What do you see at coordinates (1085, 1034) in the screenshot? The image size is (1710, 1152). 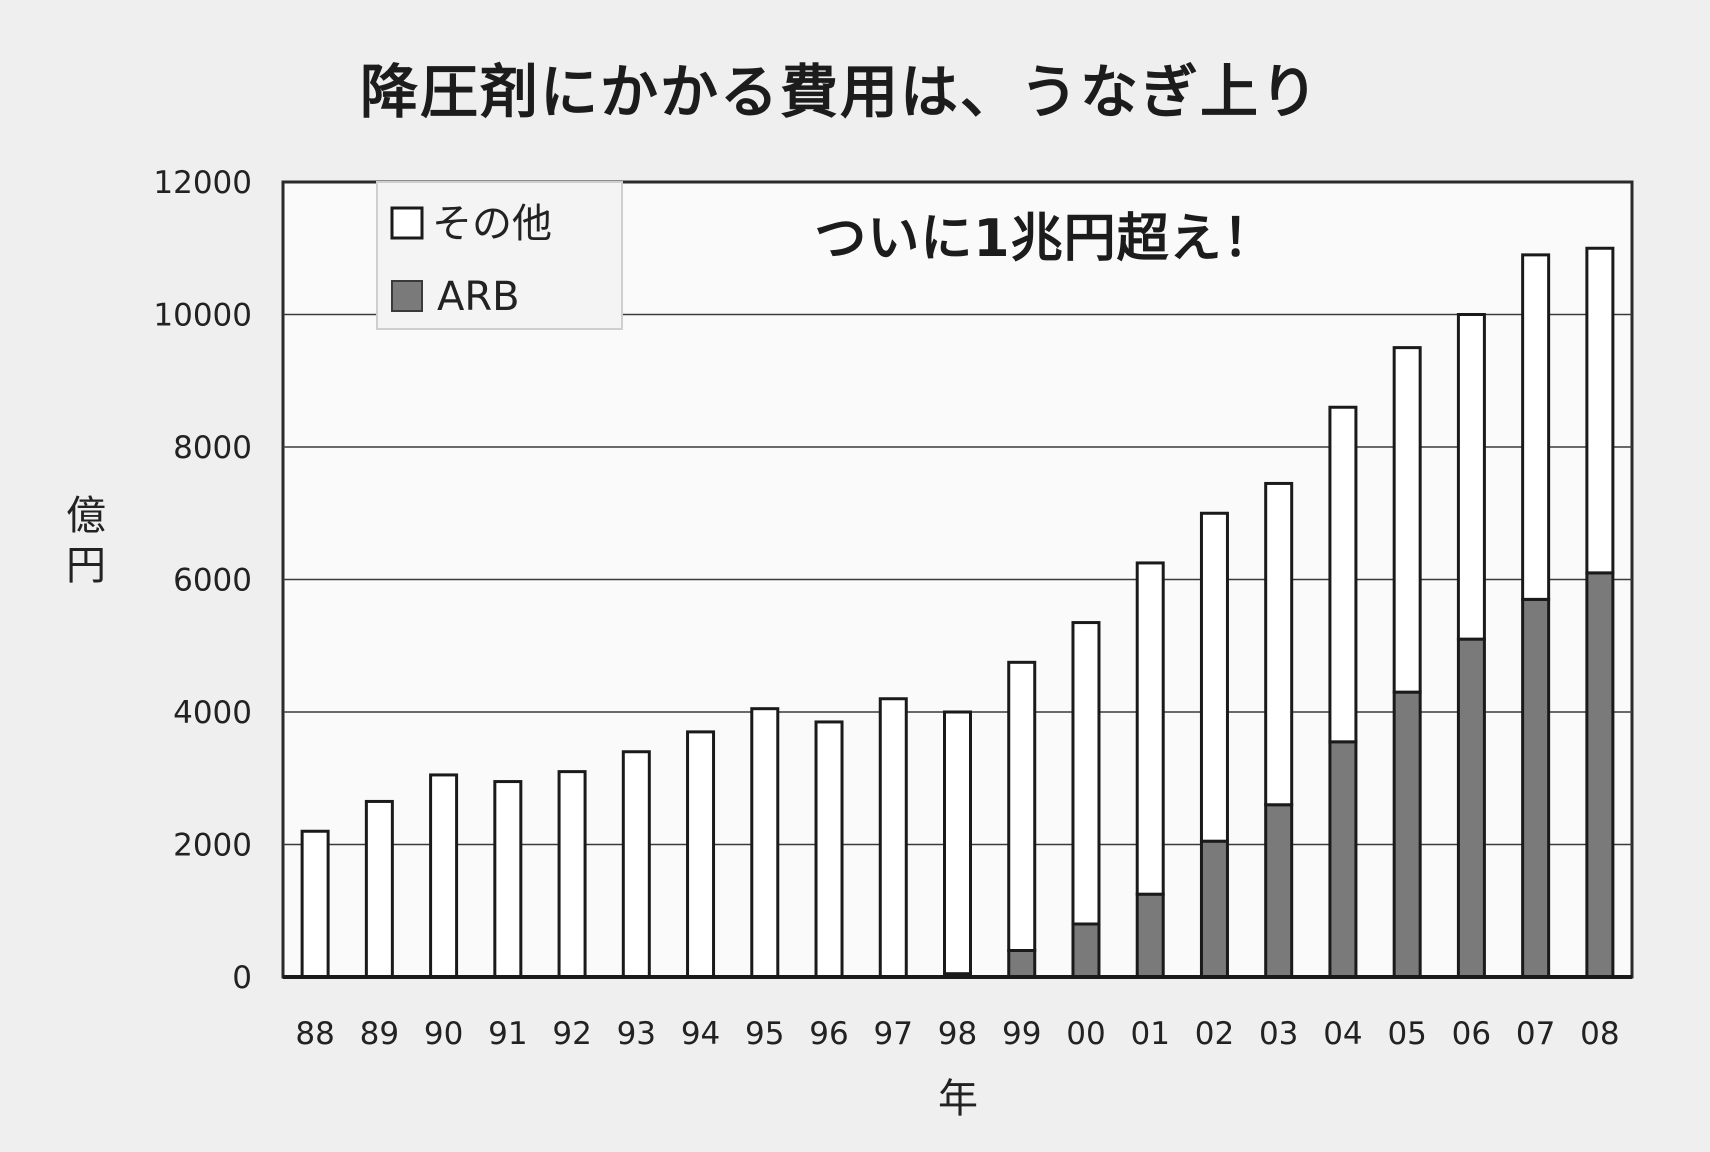 I see `x-tick-label: 00` at bounding box center [1085, 1034].